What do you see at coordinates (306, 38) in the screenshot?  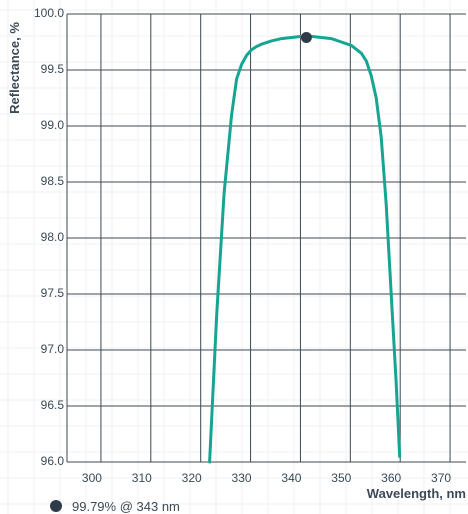 I see `peak-marker` at bounding box center [306, 38].